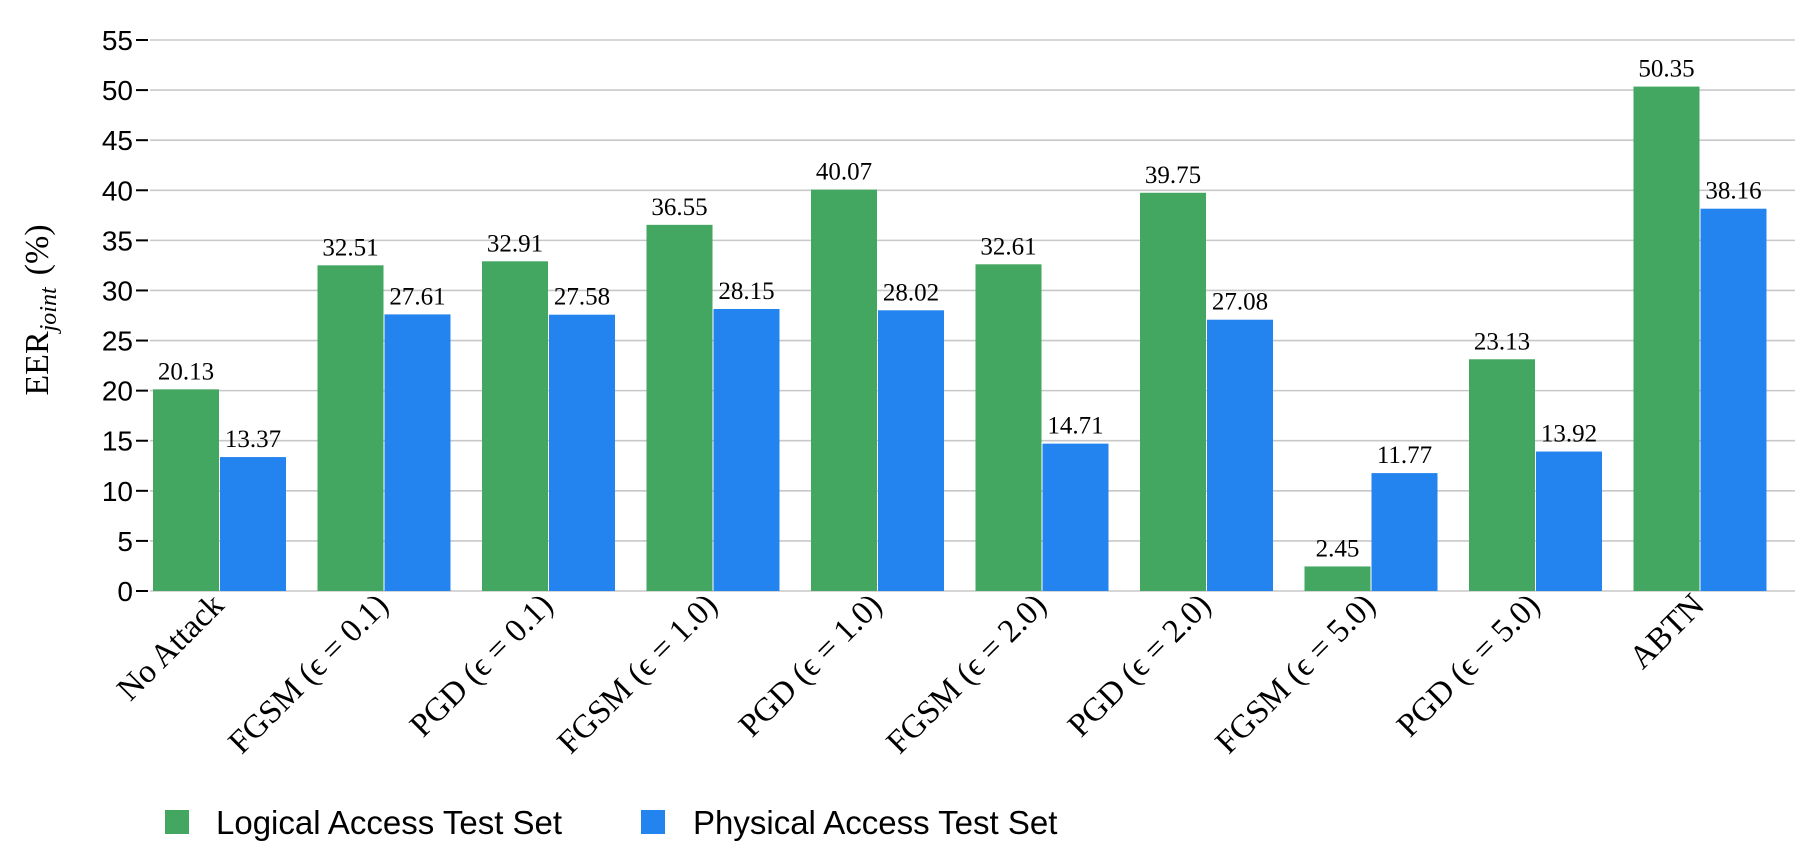 Image resolution: width=1812 pixels, height=854 pixels. Describe the element at coordinates (417, 296) in the screenshot. I see `data-label: 27.61` at that location.